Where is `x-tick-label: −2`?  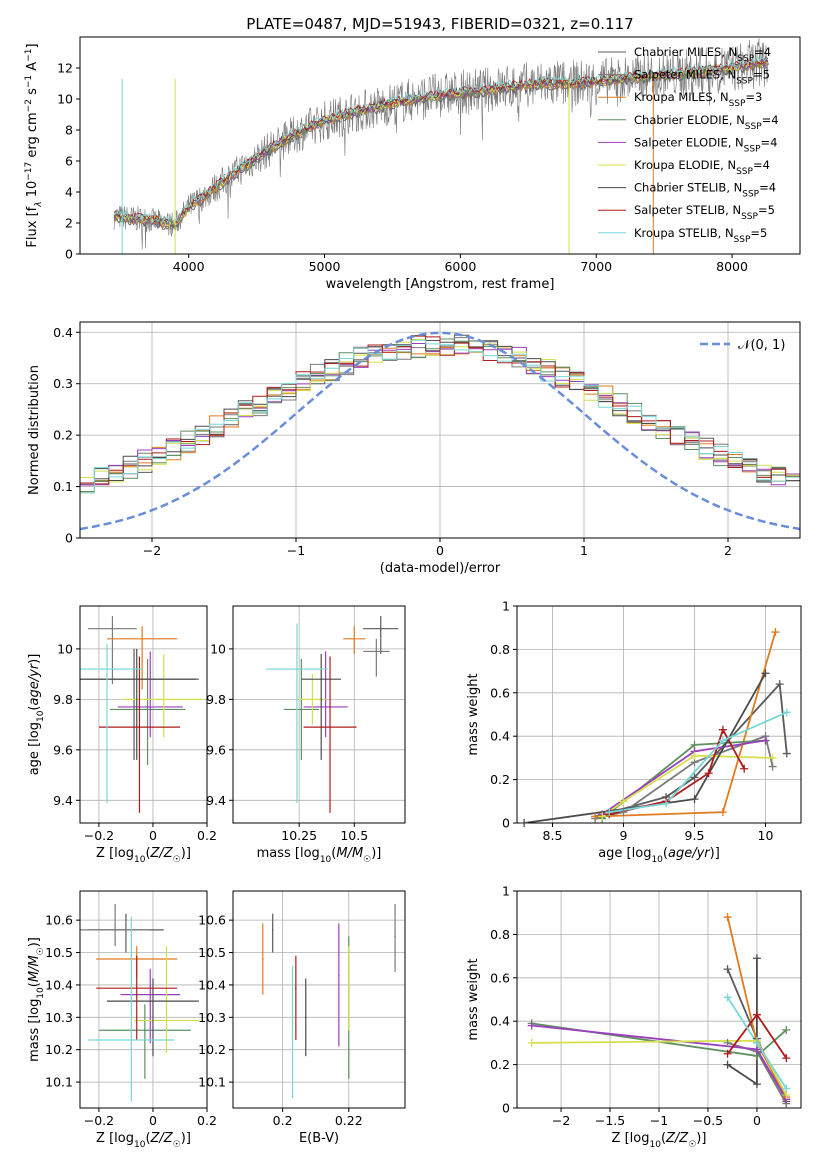 x-tick-label: −2 is located at coordinates (152, 550).